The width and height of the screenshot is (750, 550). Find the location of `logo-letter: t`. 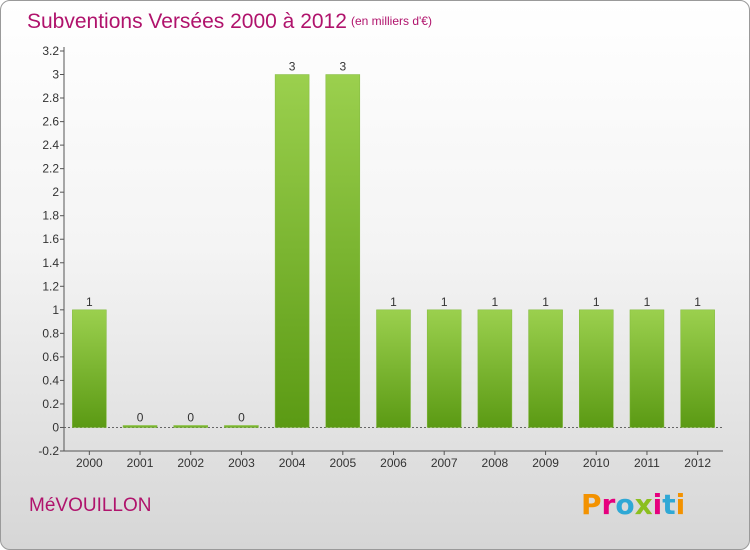

logo-letter: t is located at coordinates (669, 504).